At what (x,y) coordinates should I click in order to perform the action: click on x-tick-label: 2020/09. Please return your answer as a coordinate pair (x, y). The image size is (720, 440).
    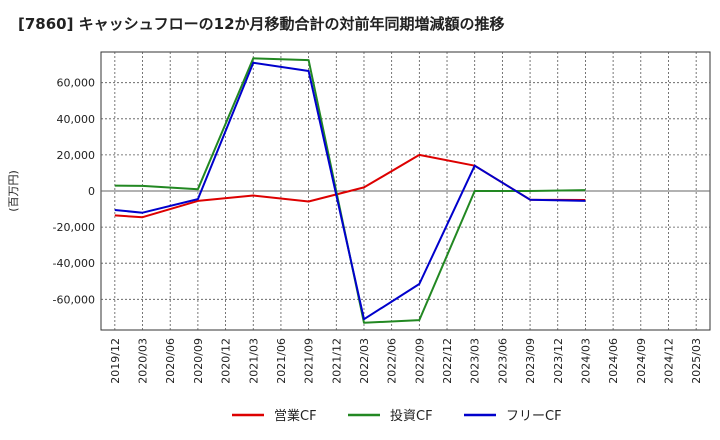
    Looking at the image, I should click on (198, 361).